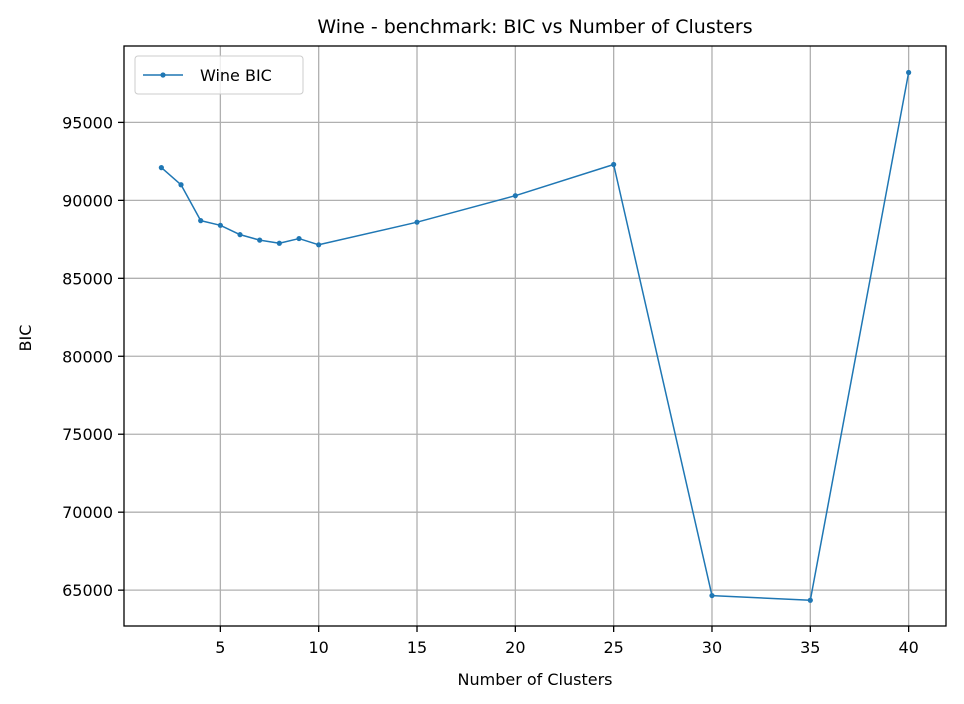 The height and width of the screenshot is (704, 964). Describe the element at coordinates (87, 122) in the screenshot. I see `y-tick-label: 95000` at that location.